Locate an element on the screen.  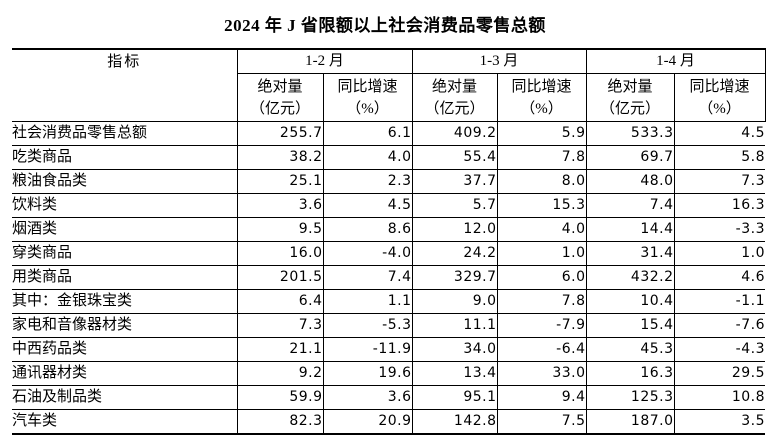
table-row: 吃类商品 38.2 4.0 55.4 7.8 69.7 5.8 is located at coordinates (388, 157).